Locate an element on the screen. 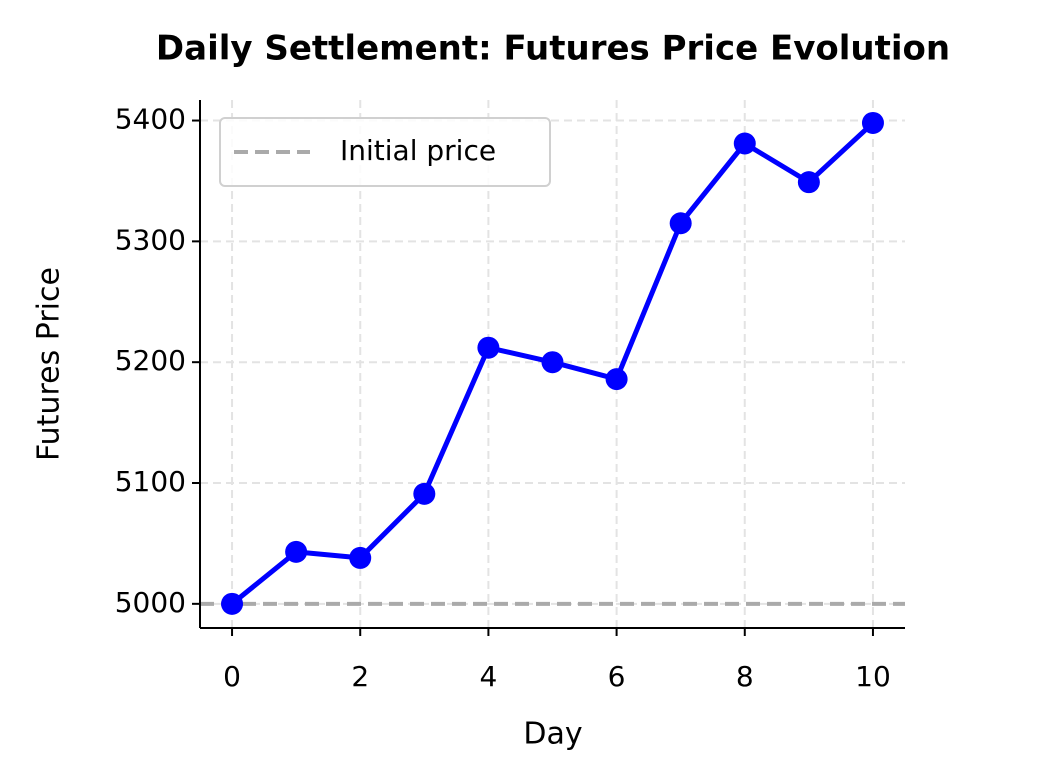  y-tick-label: 5400 is located at coordinates (150, 119).